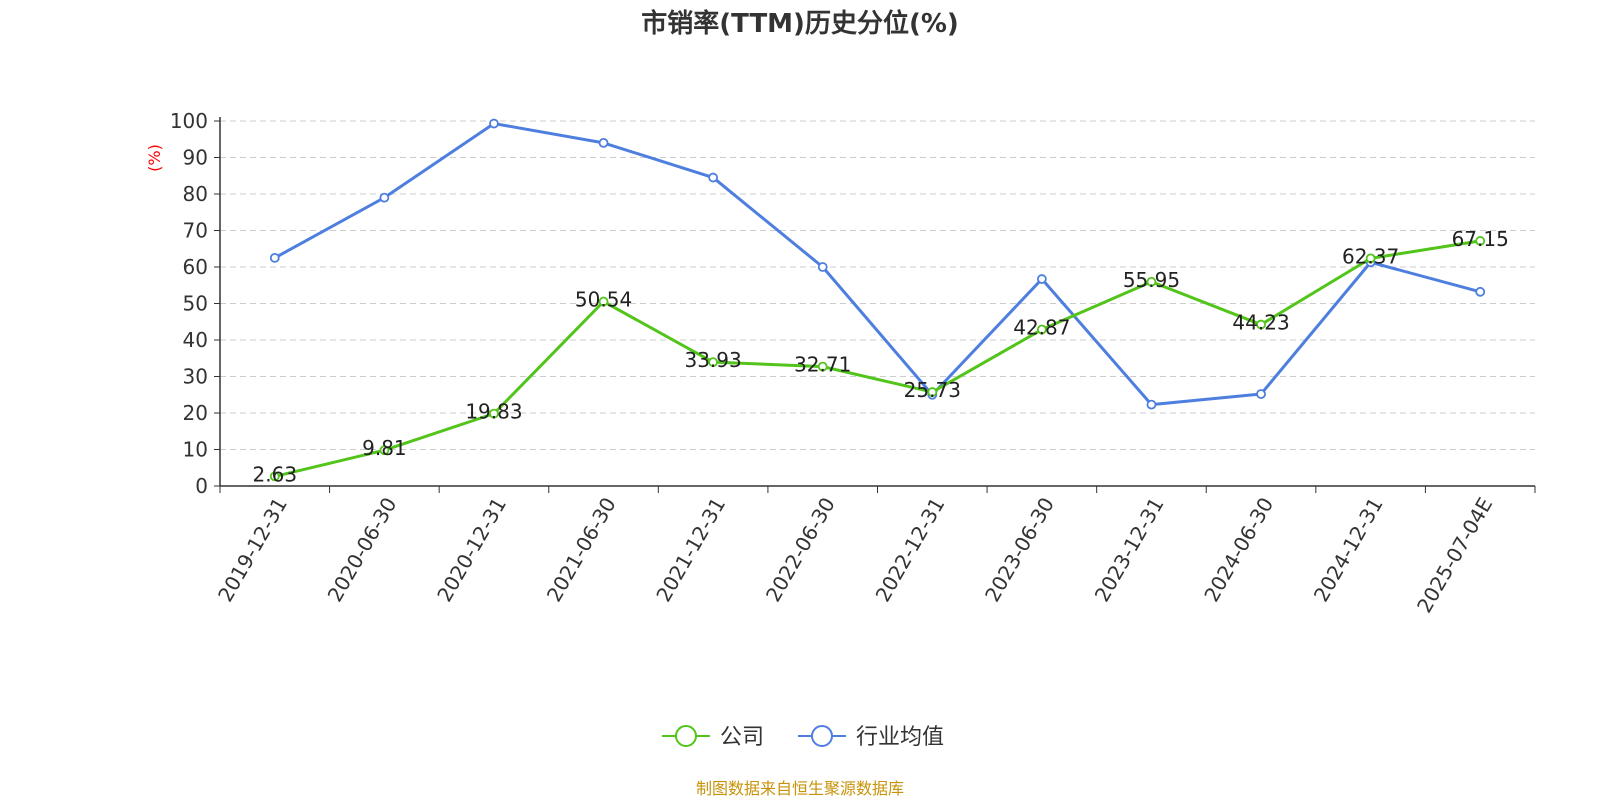 This screenshot has height=800, width=1600. I want to click on y-tick-label: 50, so click(195, 304).